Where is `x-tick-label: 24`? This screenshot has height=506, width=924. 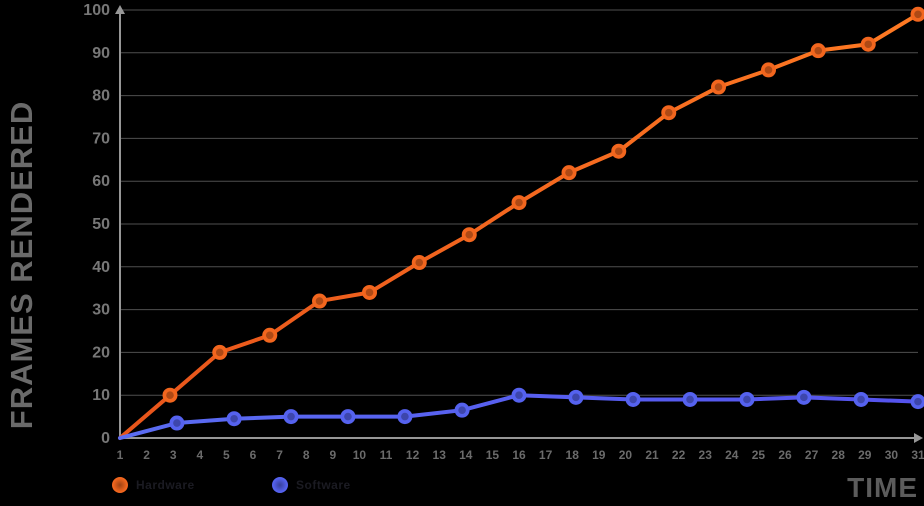 x-tick-label: 24 is located at coordinates (732, 455).